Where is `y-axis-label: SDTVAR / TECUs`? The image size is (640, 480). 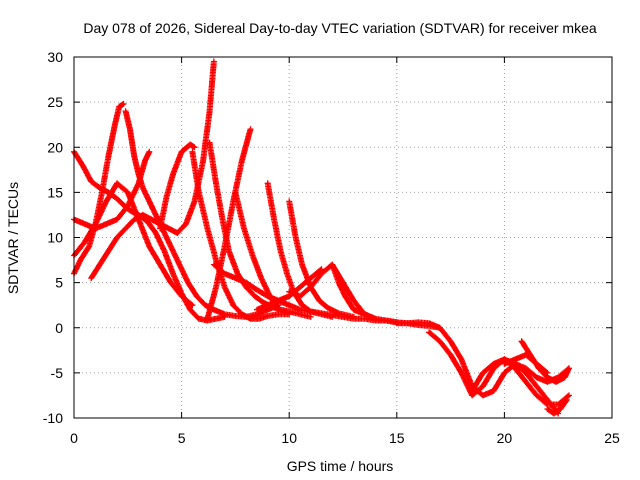
y-axis-label: SDTVAR / TECUs is located at coordinates (13, 238).